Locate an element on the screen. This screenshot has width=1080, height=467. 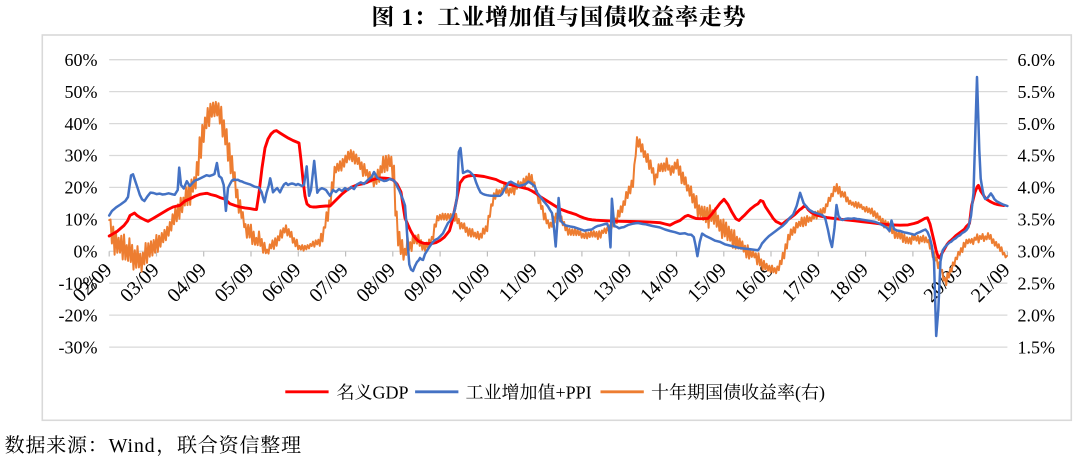
svg-text: 20% is located at coordinates (81, 188).